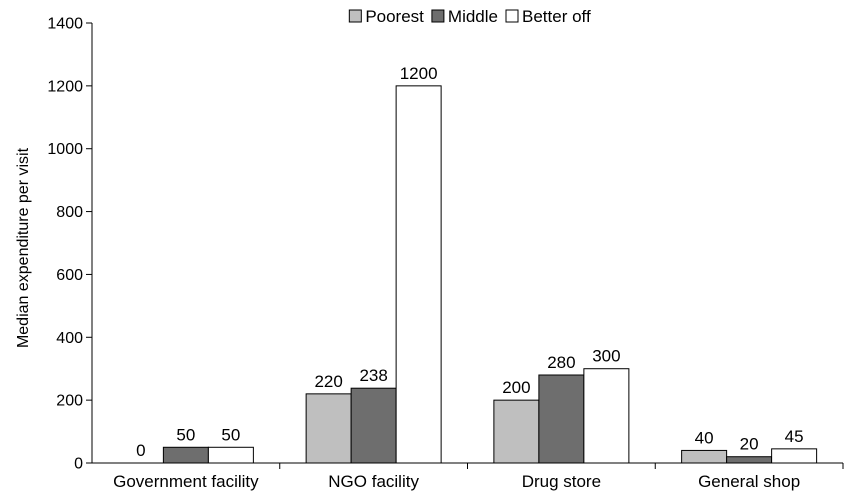 The image size is (844, 498). What do you see at coordinates (419, 73) in the screenshot?
I see `data-label-1-2: 1200` at bounding box center [419, 73].